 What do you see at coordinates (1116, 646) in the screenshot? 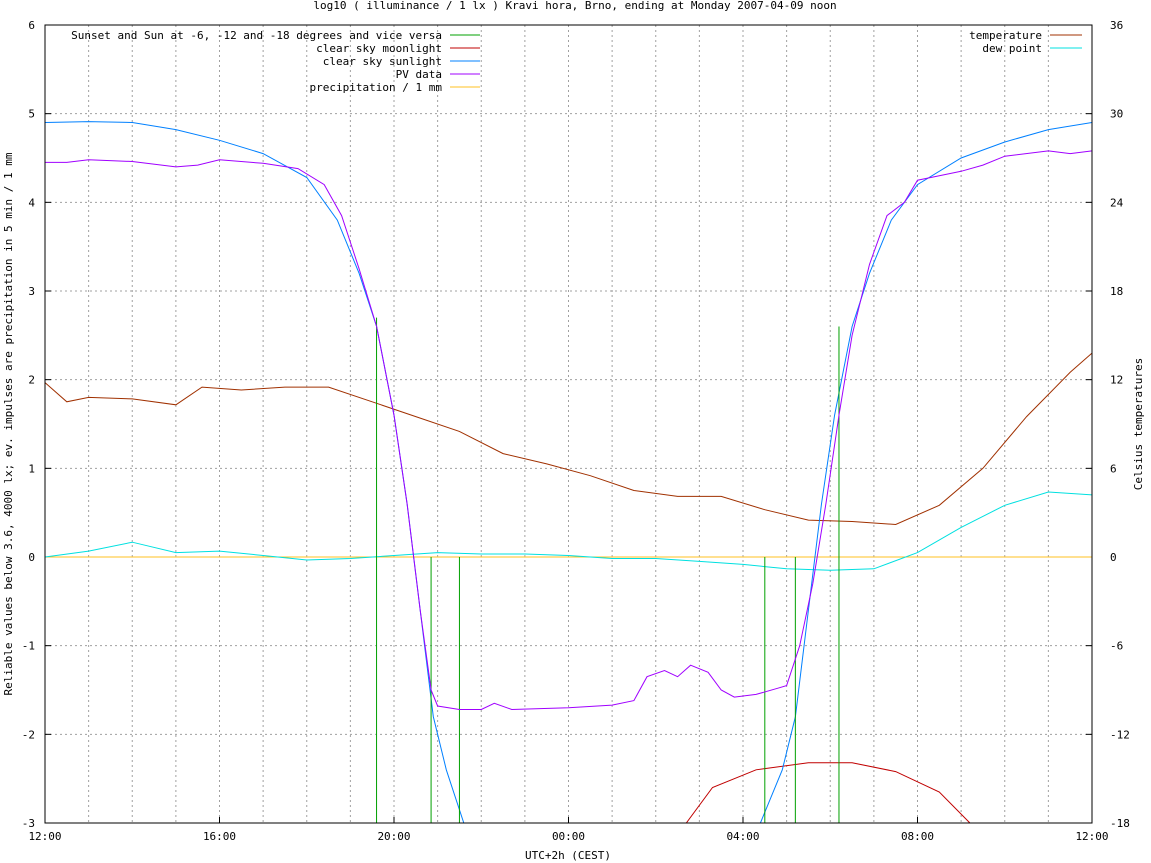
I see `y2-tick-label: -6` at bounding box center [1116, 646].